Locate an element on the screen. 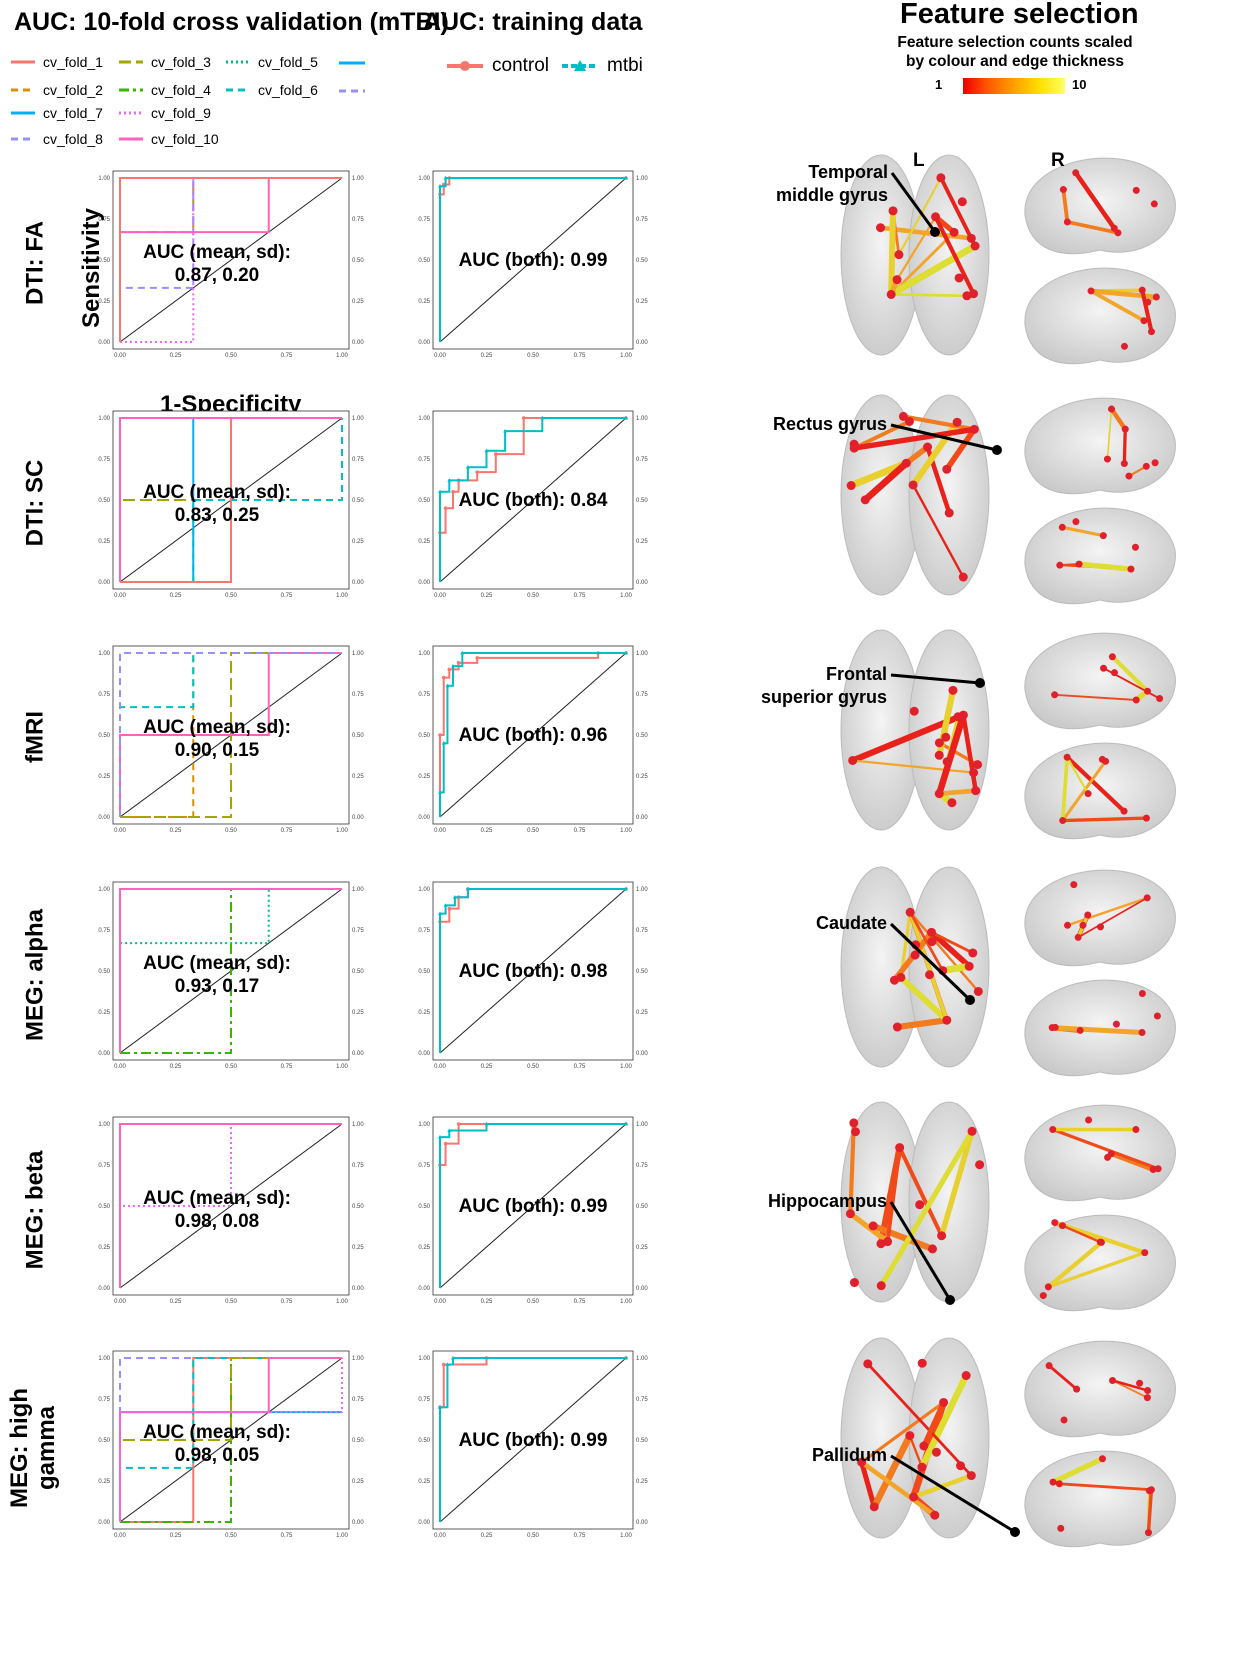 Image resolution: width=1252 pixels, height=1674 pixels. auc-both-label: AUC (both): 0.98 is located at coordinates (533, 971).